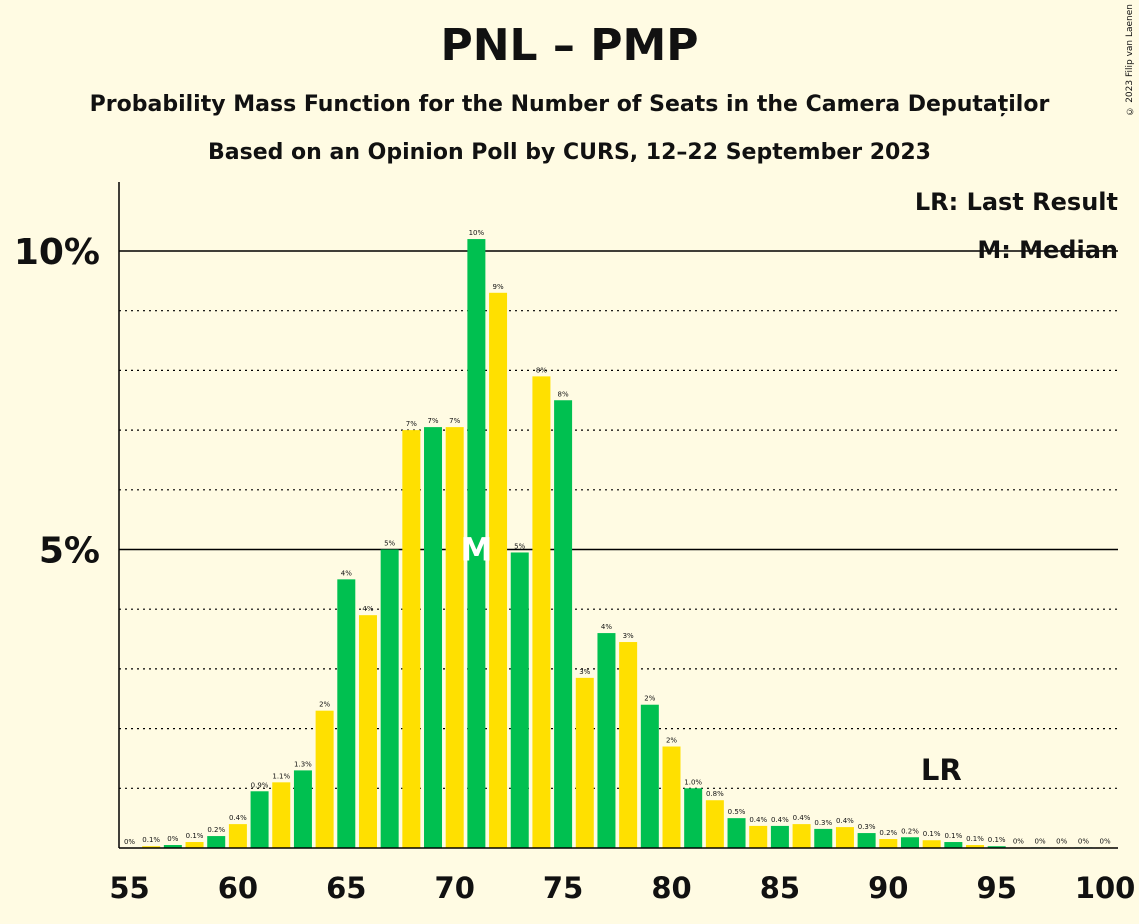 The height and width of the screenshot is (924, 1139). Describe the element at coordinates (563, 888) in the screenshot. I see `x-tick-label: 75` at that location.